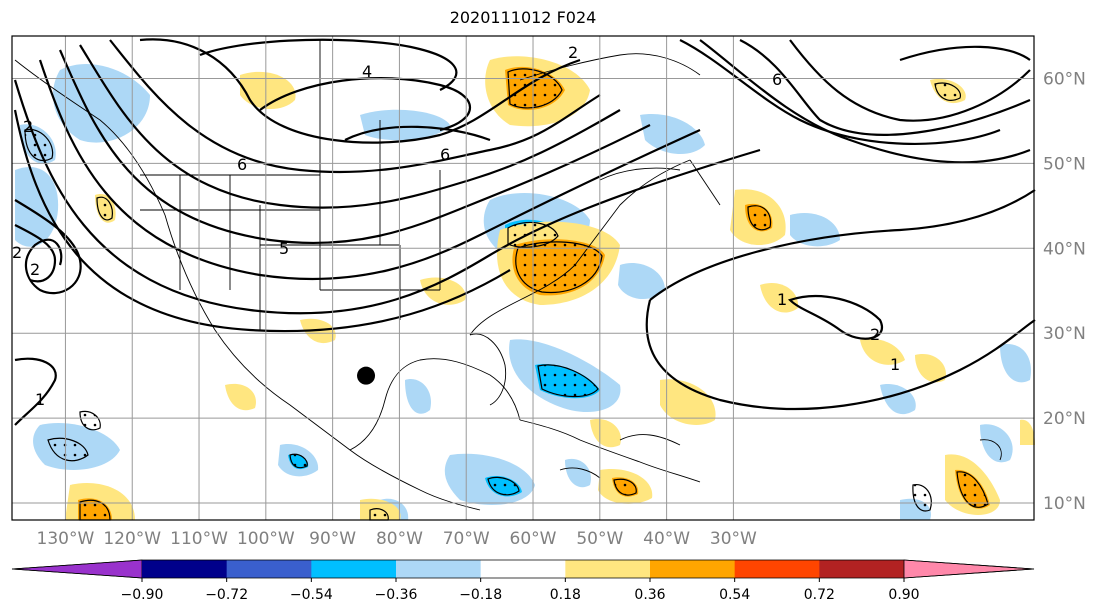 This screenshot has width=1105, height=613. Describe the element at coordinates (523, 17) in the screenshot. I see `map-title: 2020111012 F024` at that location.